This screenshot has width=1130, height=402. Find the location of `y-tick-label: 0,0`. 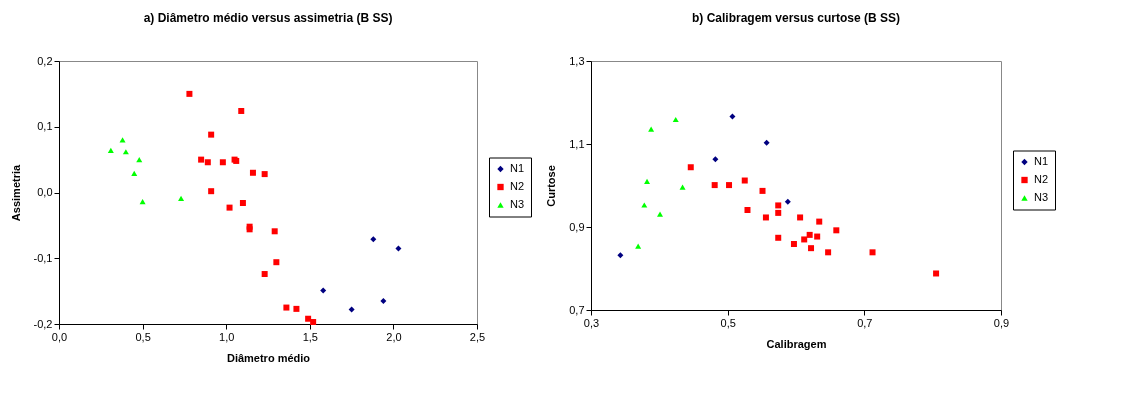

y-tick-label: 0,0 is located at coordinates (45, 192).